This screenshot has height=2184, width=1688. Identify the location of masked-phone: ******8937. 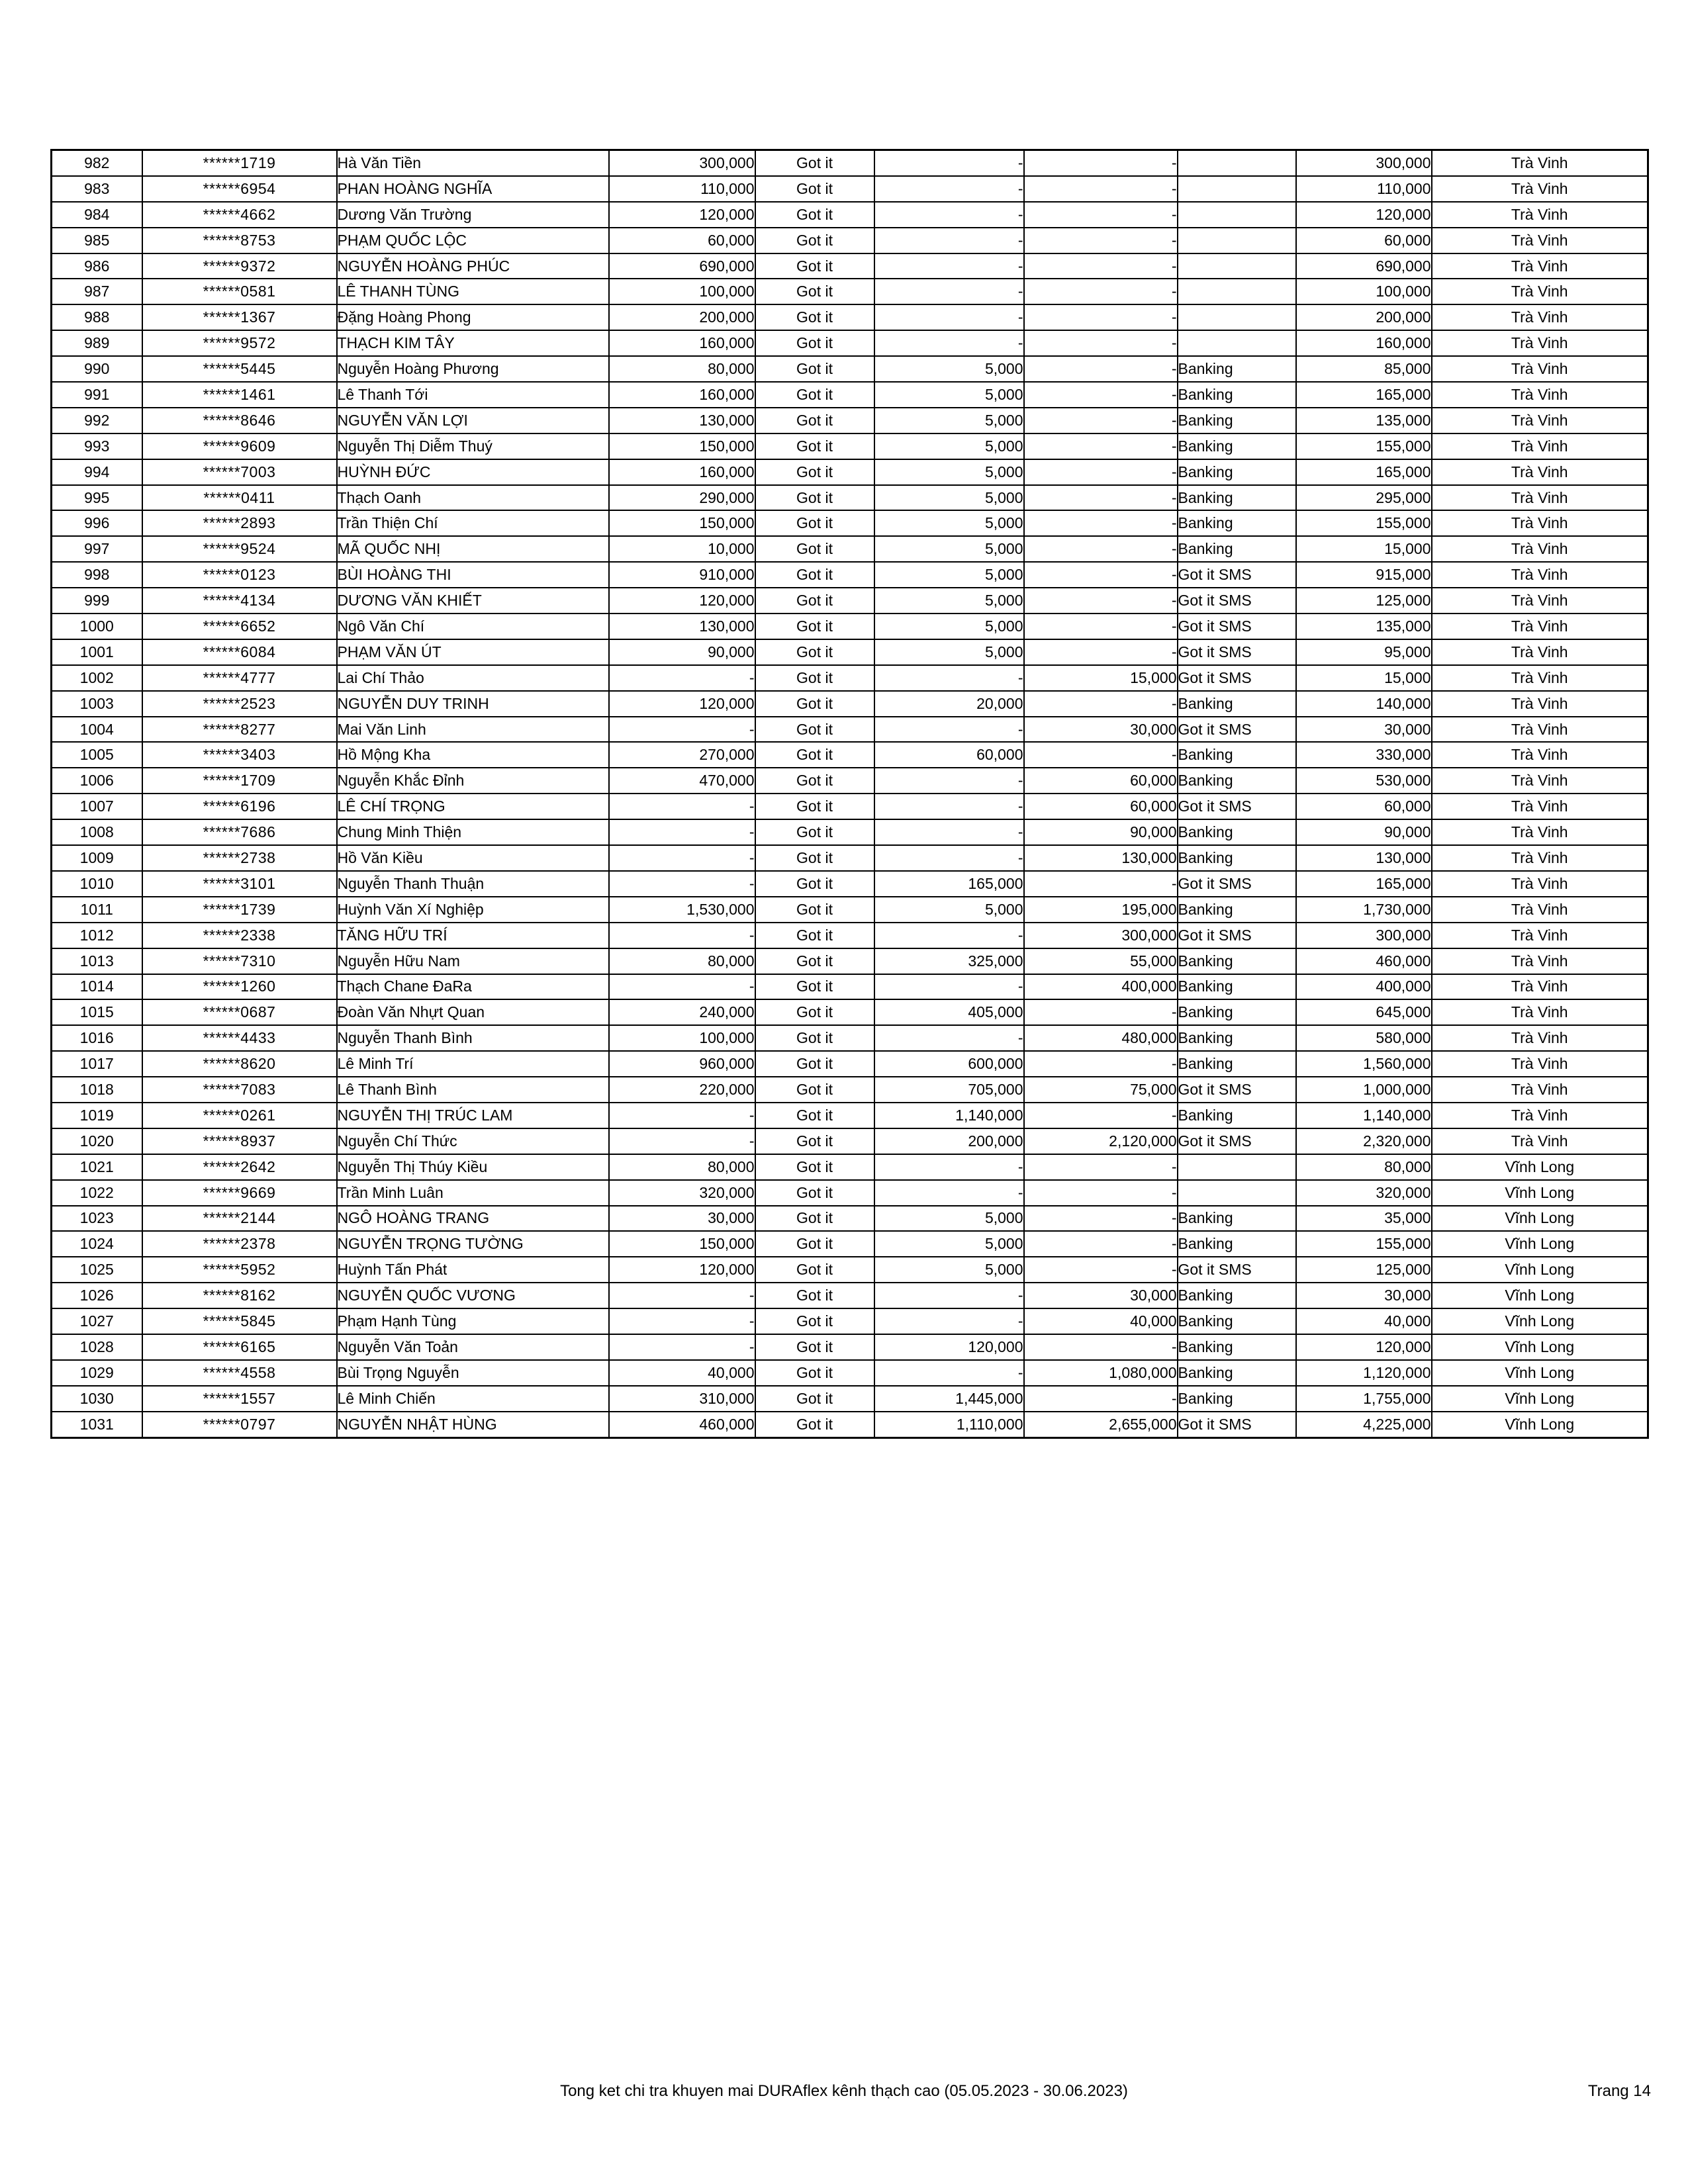
(239, 1141).